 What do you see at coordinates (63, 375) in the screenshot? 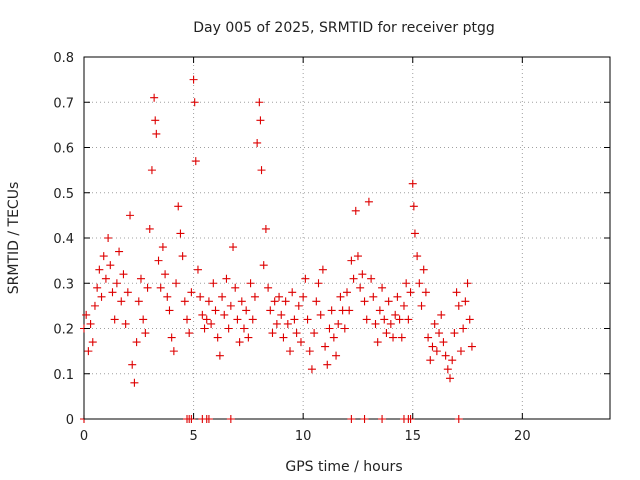
I see `y-tick-label: 0.1` at bounding box center [63, 375].